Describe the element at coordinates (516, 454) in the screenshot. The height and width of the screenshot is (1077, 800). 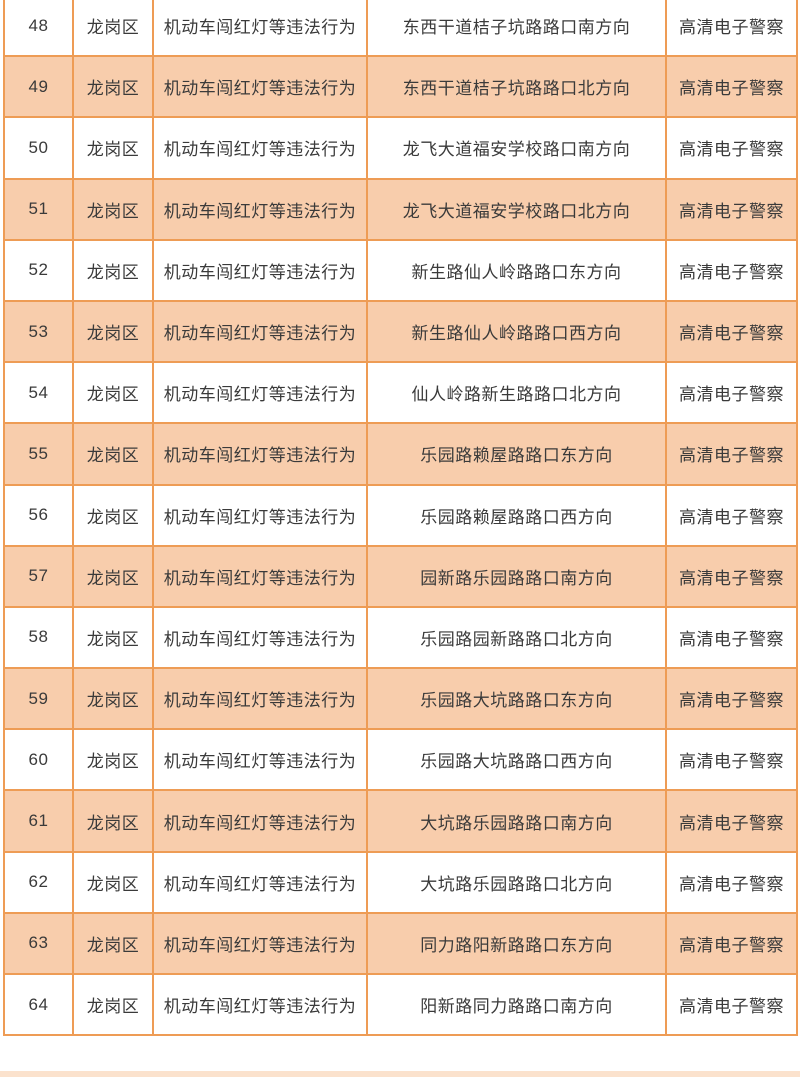
I see `location-cell: 乐园路赖屋路路口东方向` at that location.